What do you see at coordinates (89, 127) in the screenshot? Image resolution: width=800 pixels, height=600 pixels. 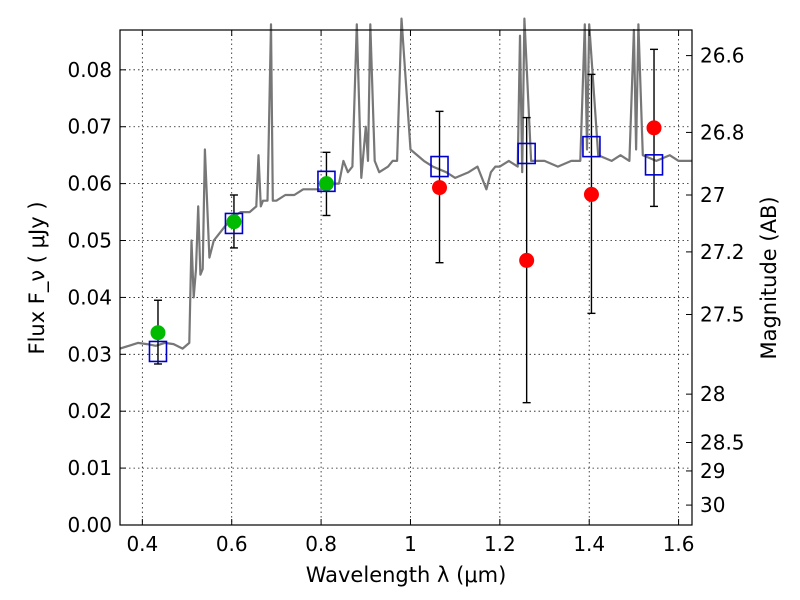 I see `y-tick-label: 0.07` at bounding box center [89, 127].